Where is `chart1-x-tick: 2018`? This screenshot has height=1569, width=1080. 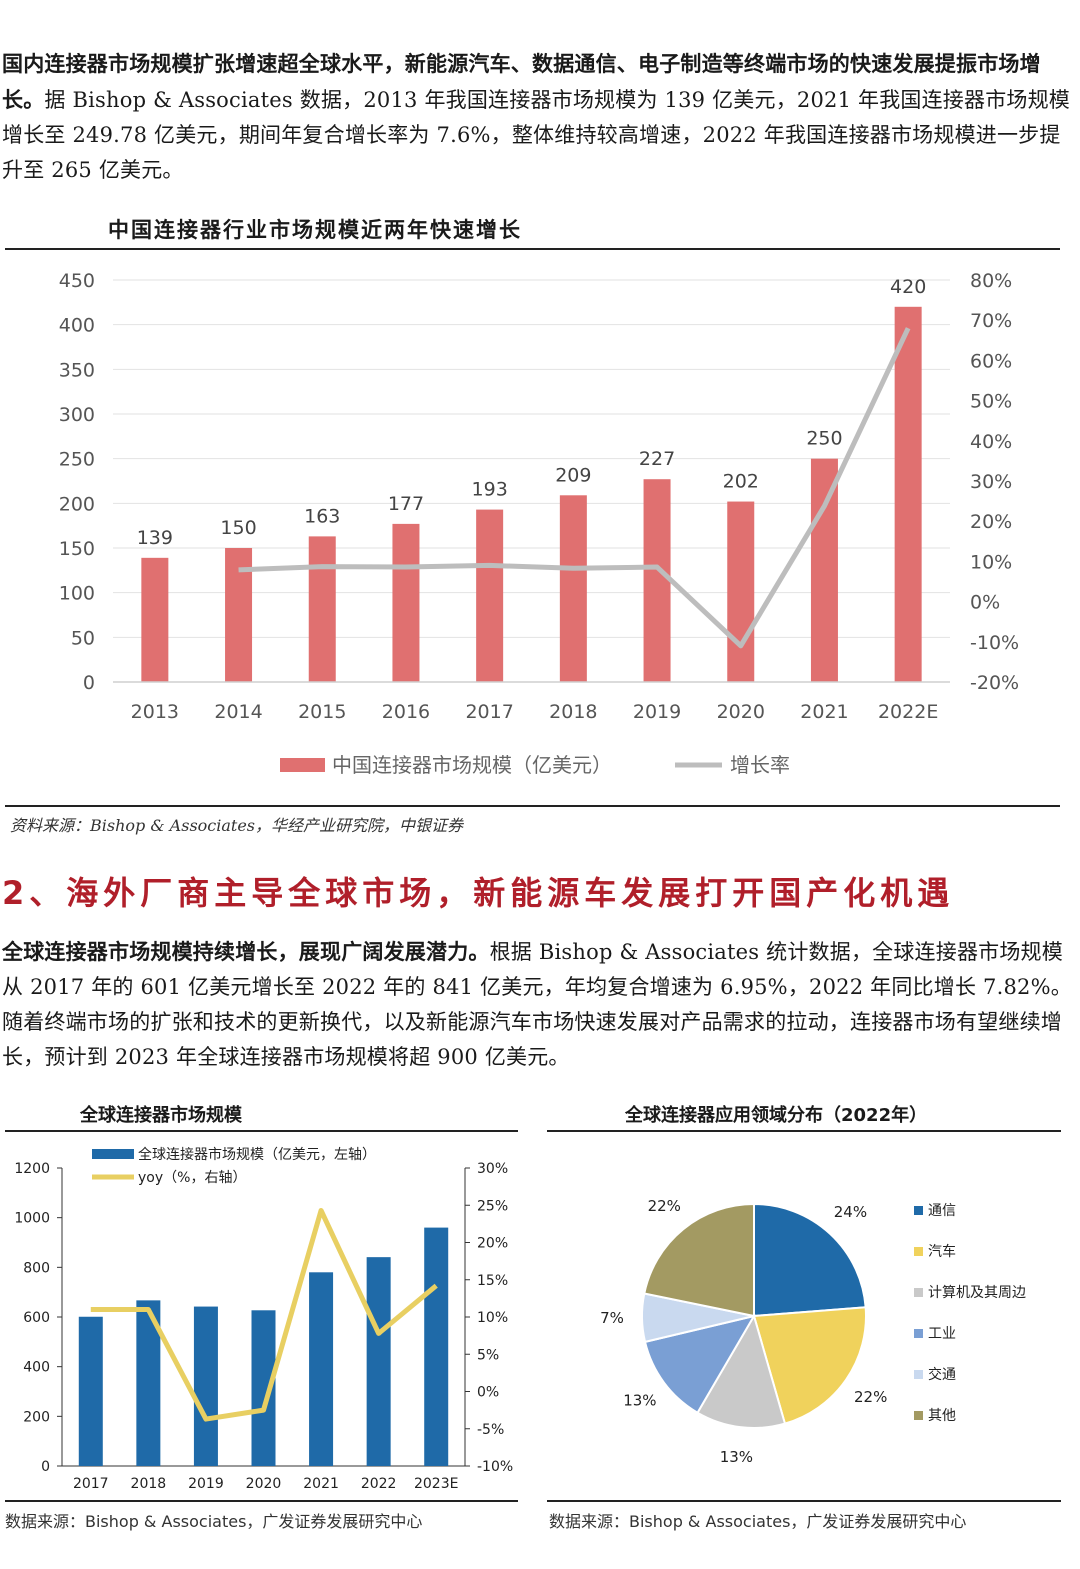 chart1-x-tick: 2018 is located at coordinates (573, 712).